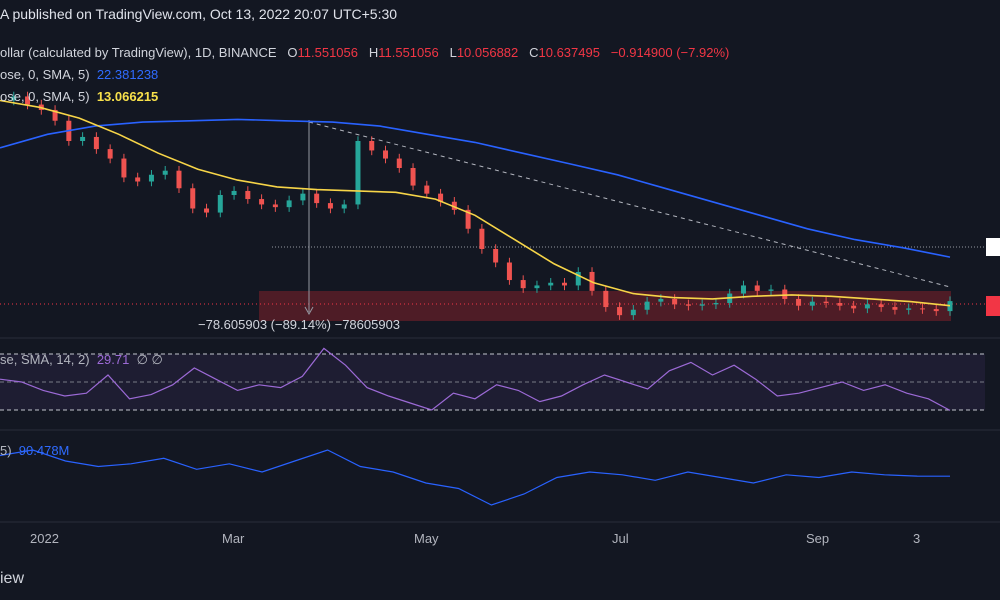  Describe the element at coordinates (670, 52) in the screenshot. I see `change-value: −0.914900 (−7.92%)` at that location.